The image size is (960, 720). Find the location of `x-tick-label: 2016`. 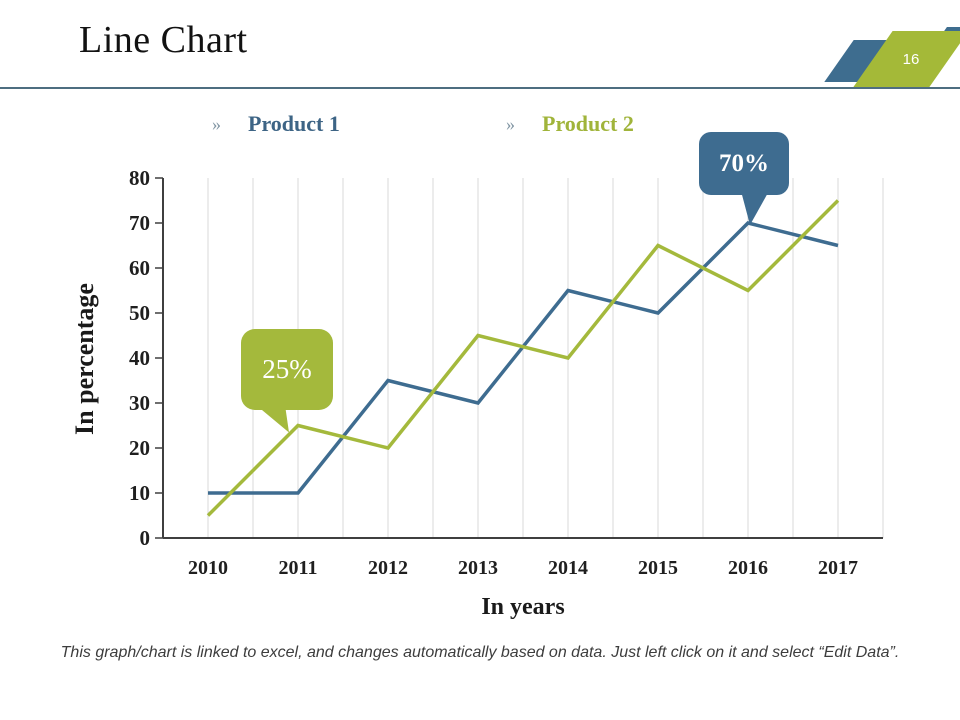

x-tick-label: 2016 is located at coordinates (748, 568).